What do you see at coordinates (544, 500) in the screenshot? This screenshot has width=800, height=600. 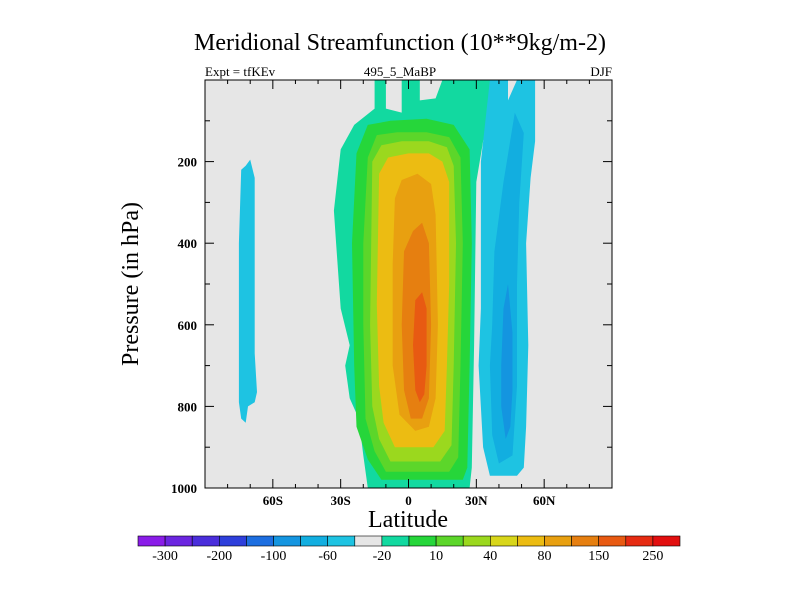 I see `x-tick-label-5: 60N` at bounding box center [544, 500].